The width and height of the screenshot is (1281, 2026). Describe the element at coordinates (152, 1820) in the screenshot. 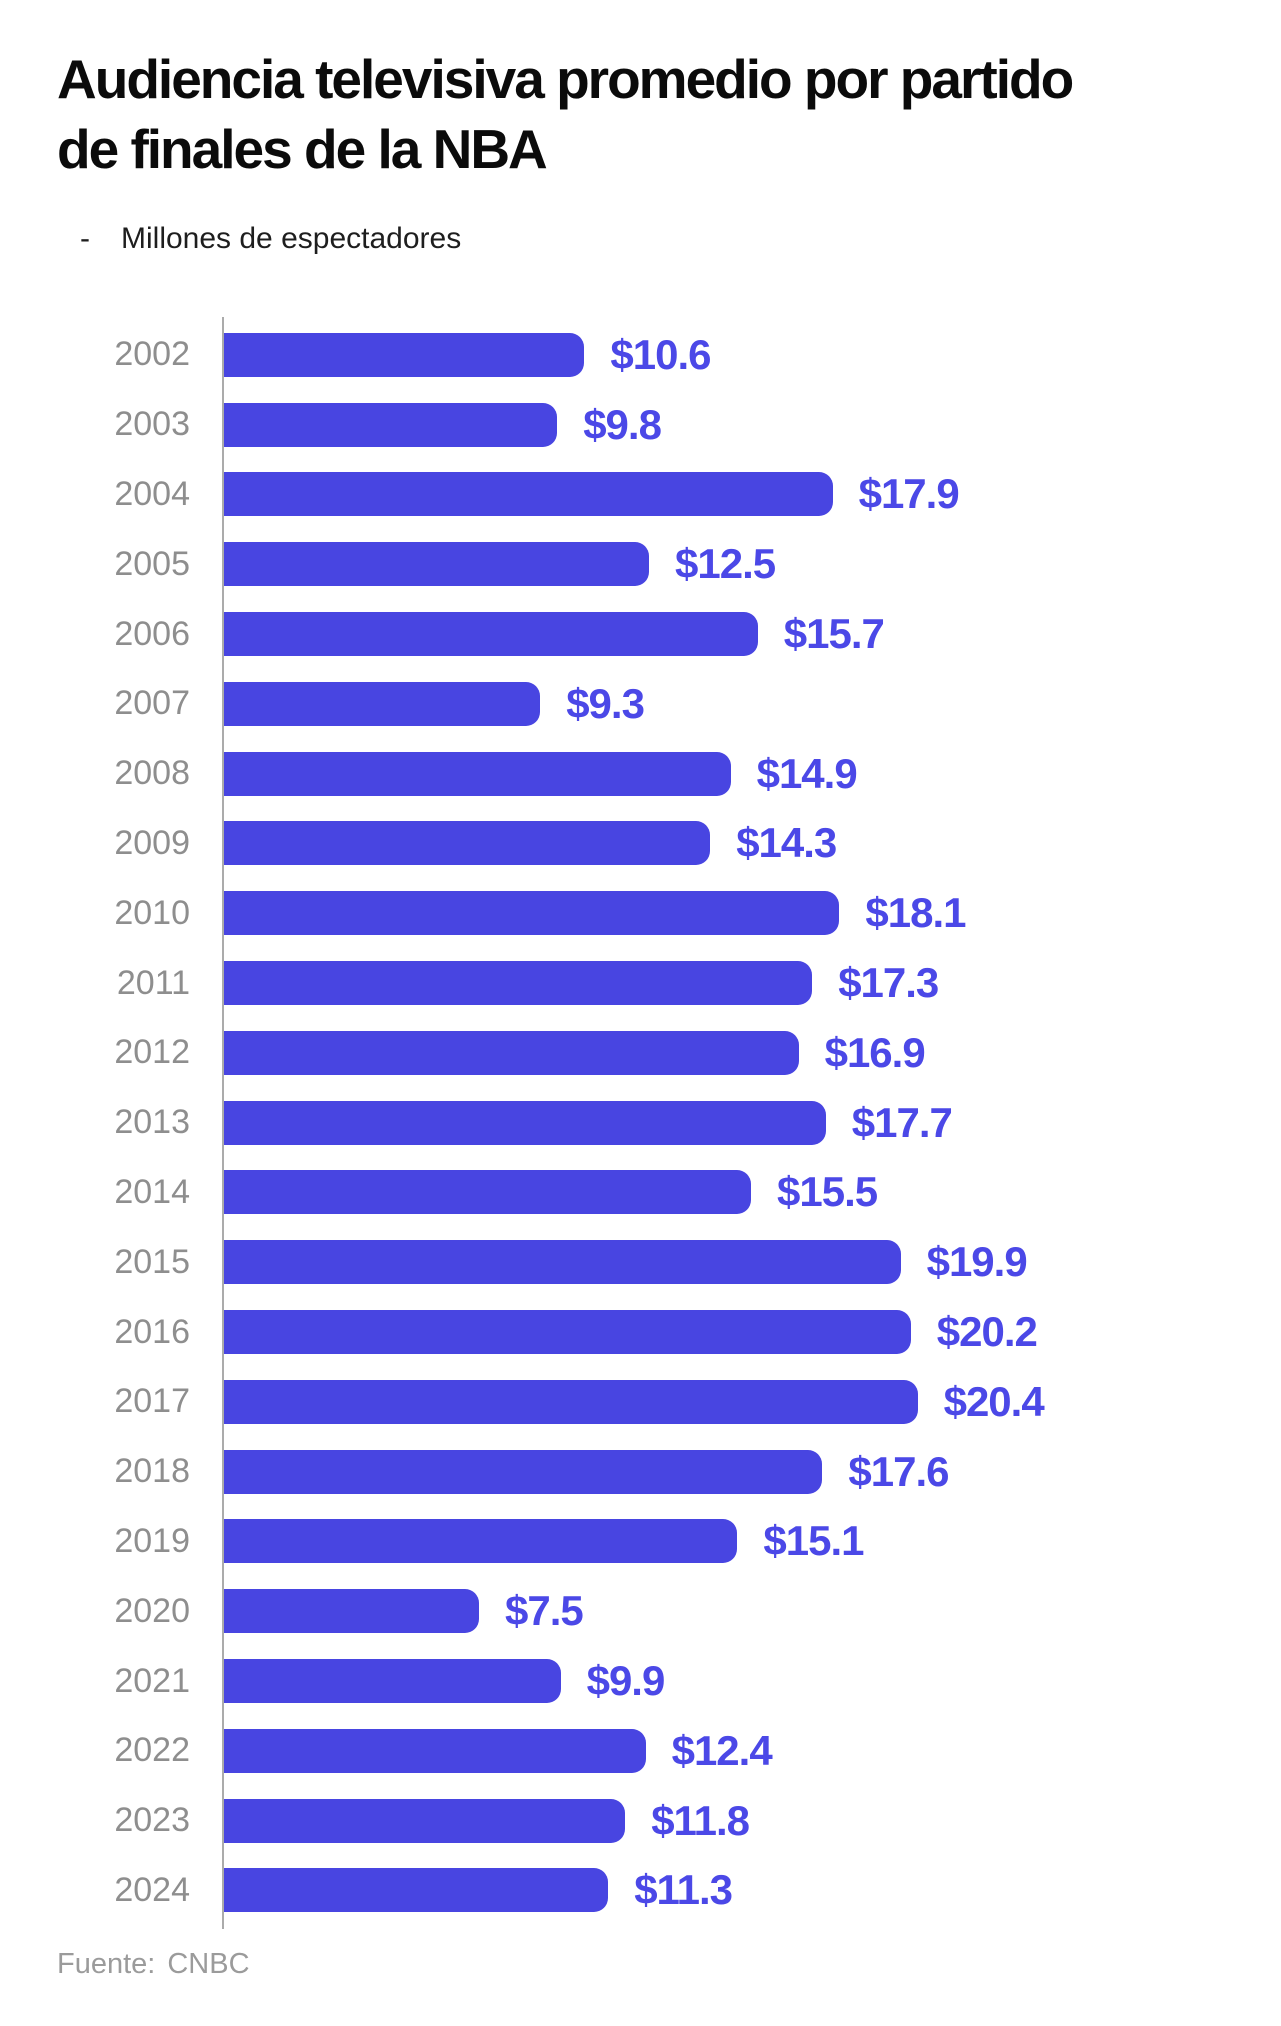

I see `year-label: 2023` at that location.